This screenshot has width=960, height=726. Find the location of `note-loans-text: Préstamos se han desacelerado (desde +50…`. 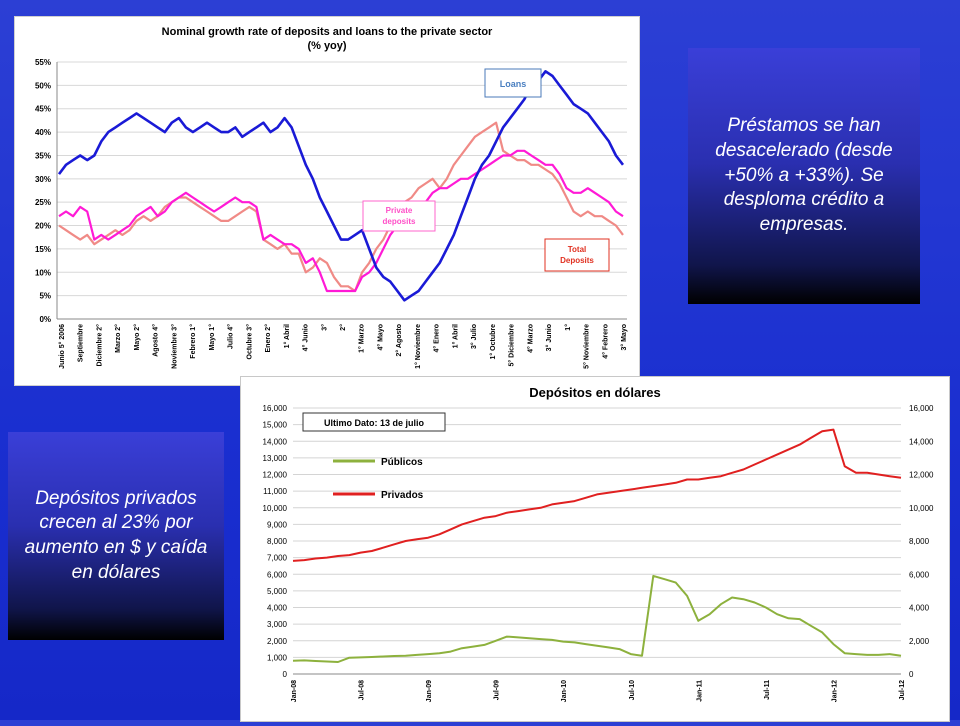

note-loans-text: Préstamos se han desacelerado (desde +50… is located at coordinates (804, 175).